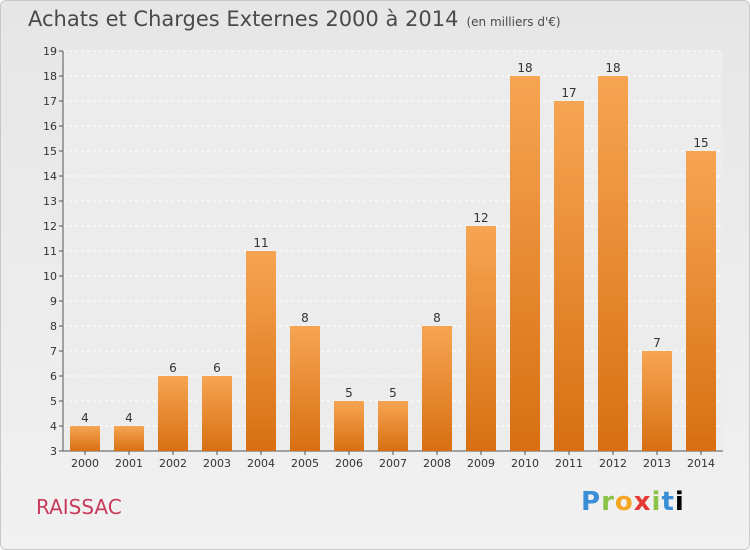  I want to click on data-label: 12, so click(480, 218).